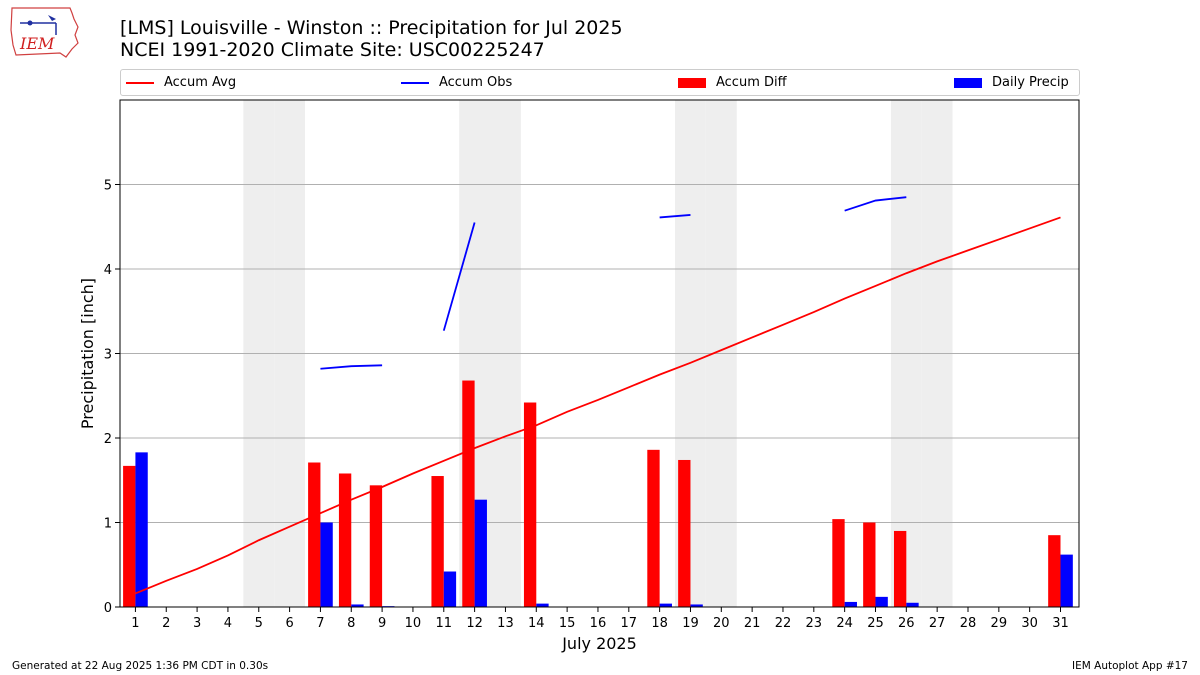 This screenshot has height=675, width=1200. Describe the element at coordinates (999, 623) in the screenshot. I see `x-tick-label-29: 29` at that location.